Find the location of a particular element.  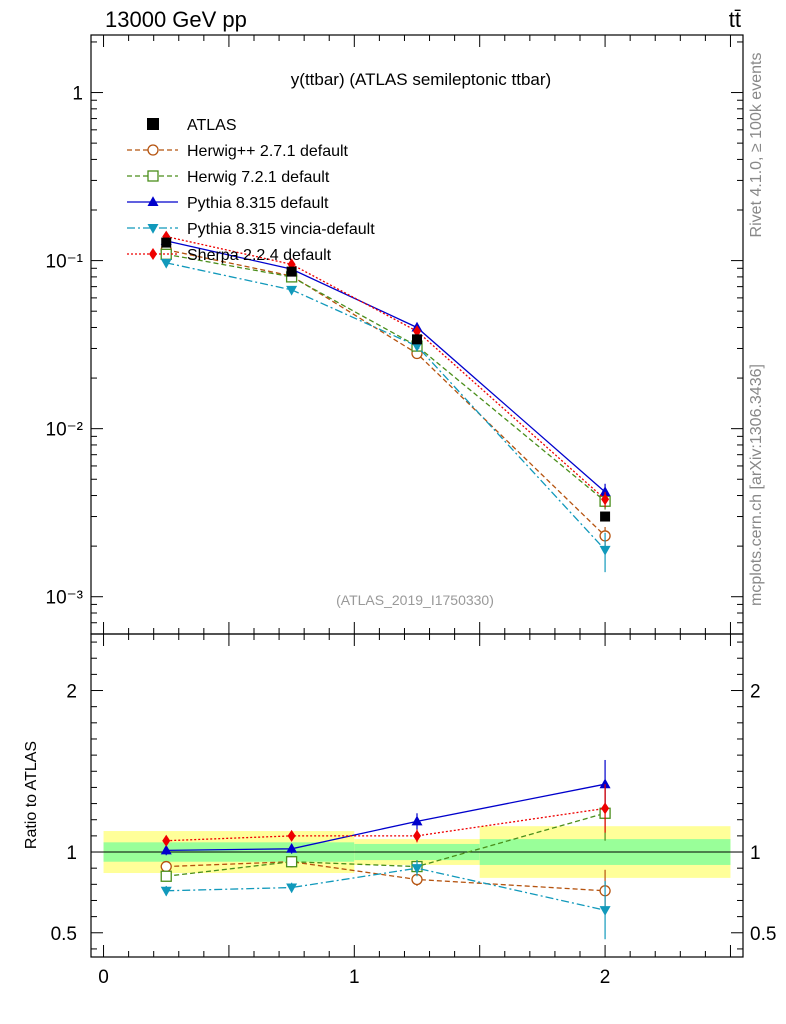

analysis-label: (ATLAS_2019_I1750330) is located at coordinates (415, 600).